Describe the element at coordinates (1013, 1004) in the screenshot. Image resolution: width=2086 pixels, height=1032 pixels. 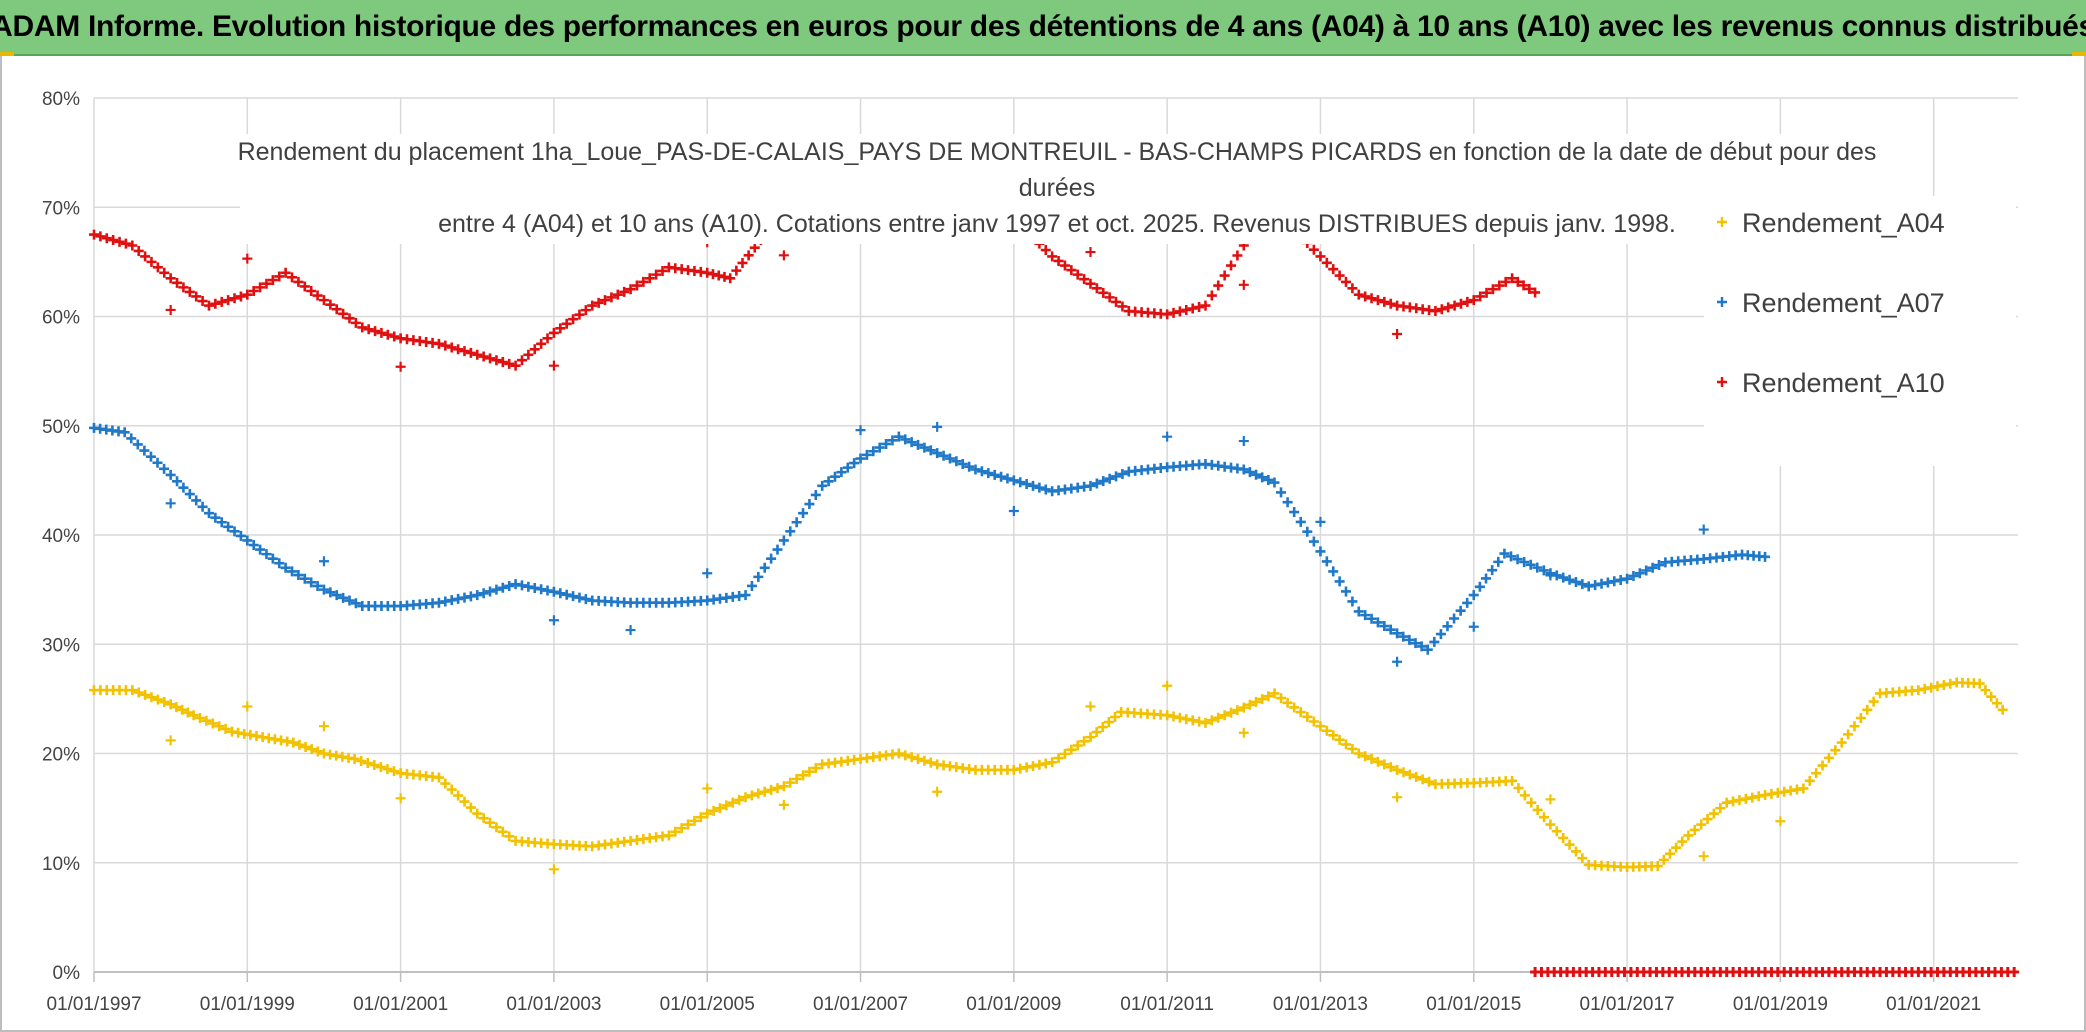
I see `x-tick-label: 01/01/2009` at that location.